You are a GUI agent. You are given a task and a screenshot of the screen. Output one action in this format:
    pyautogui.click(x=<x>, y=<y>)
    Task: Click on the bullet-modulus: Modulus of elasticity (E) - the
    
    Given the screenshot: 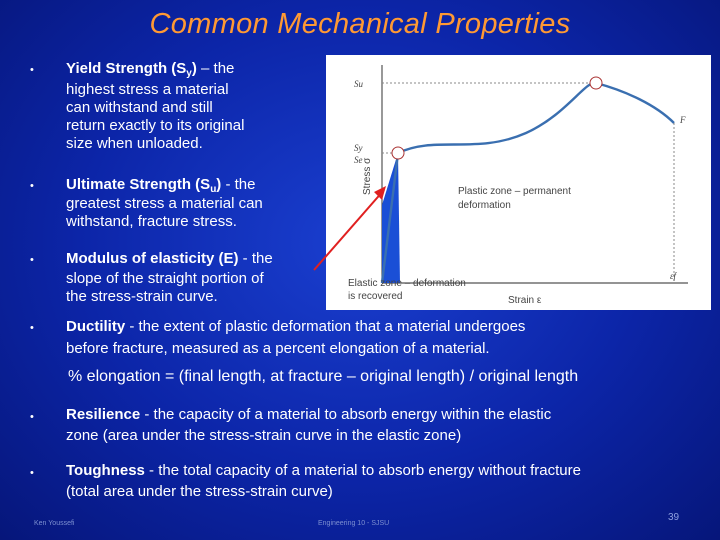 What is the action you would take?
    pyautogui.click(x=169, y=259)
    